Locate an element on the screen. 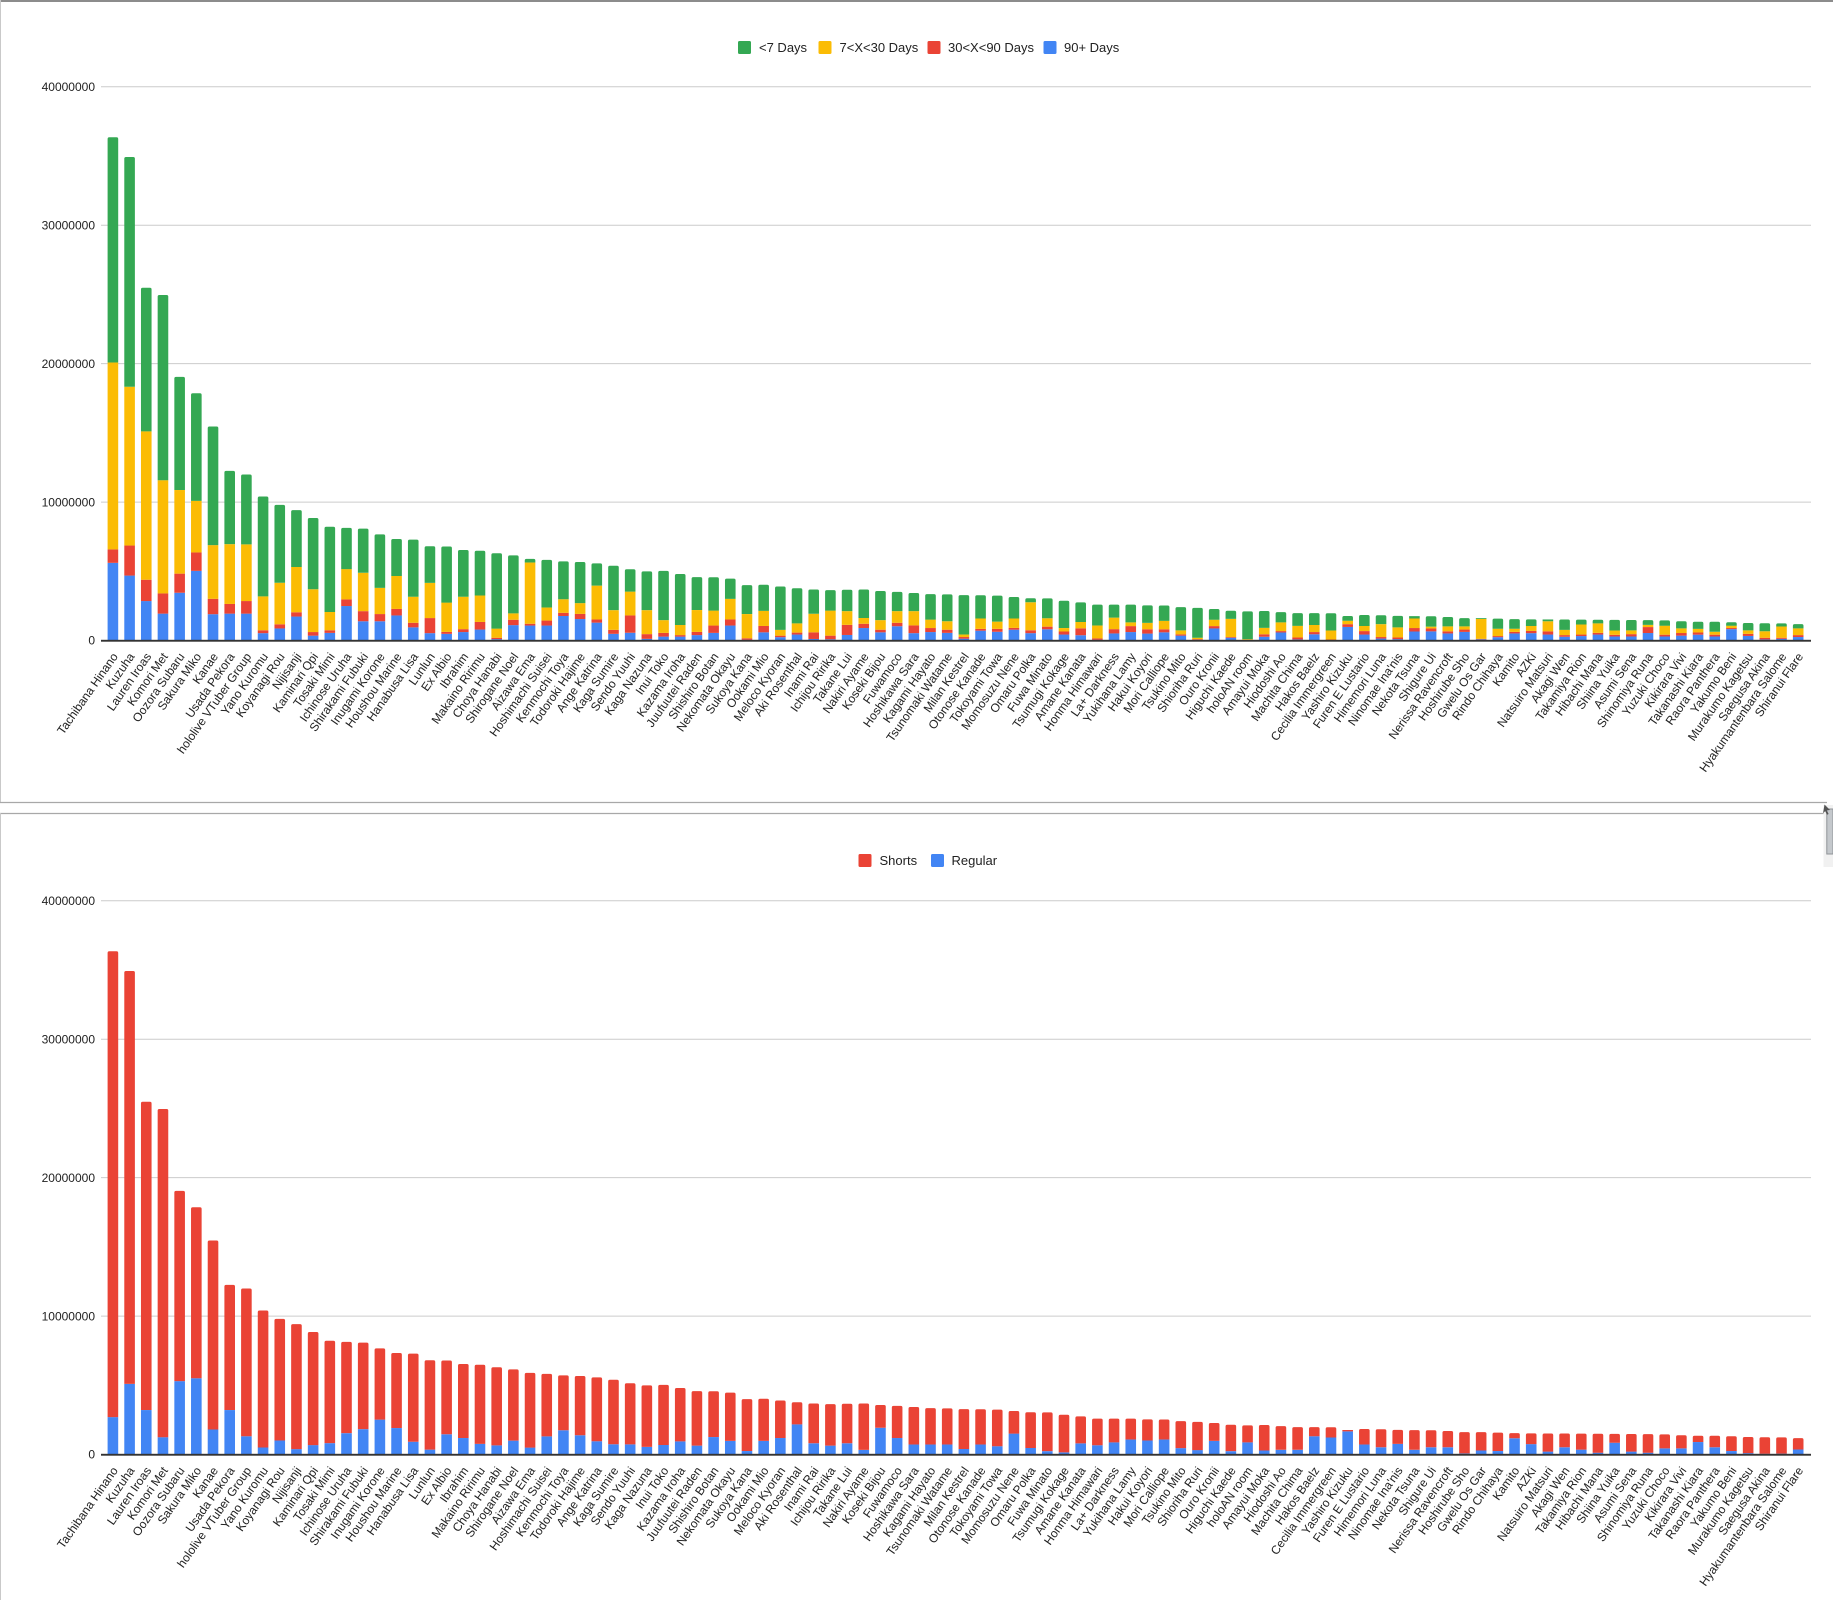 Image resolution: width=1833 pixels, height=1600 pixels. svg-text: <7 Days is located at coordinates (783, 47).